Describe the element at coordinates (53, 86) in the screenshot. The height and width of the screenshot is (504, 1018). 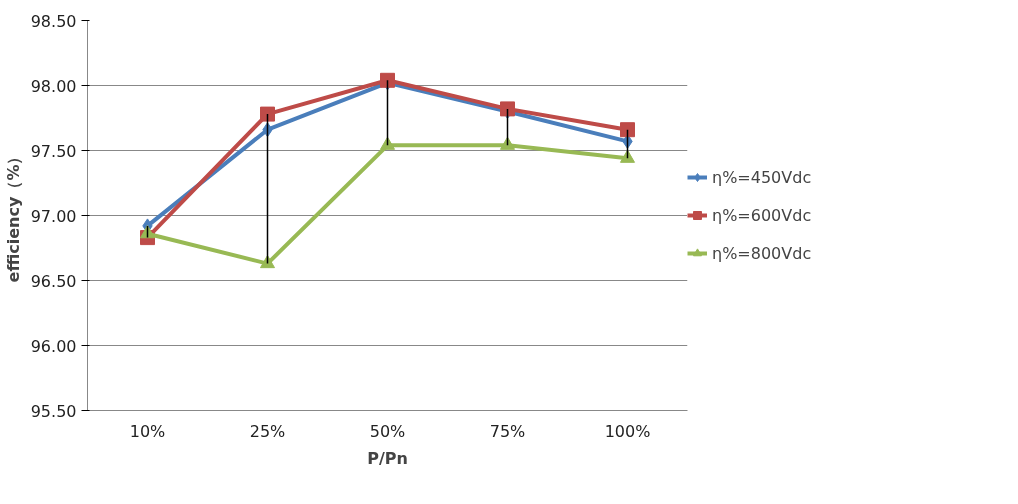
I see `y-tick-label: 98.00` at that location.